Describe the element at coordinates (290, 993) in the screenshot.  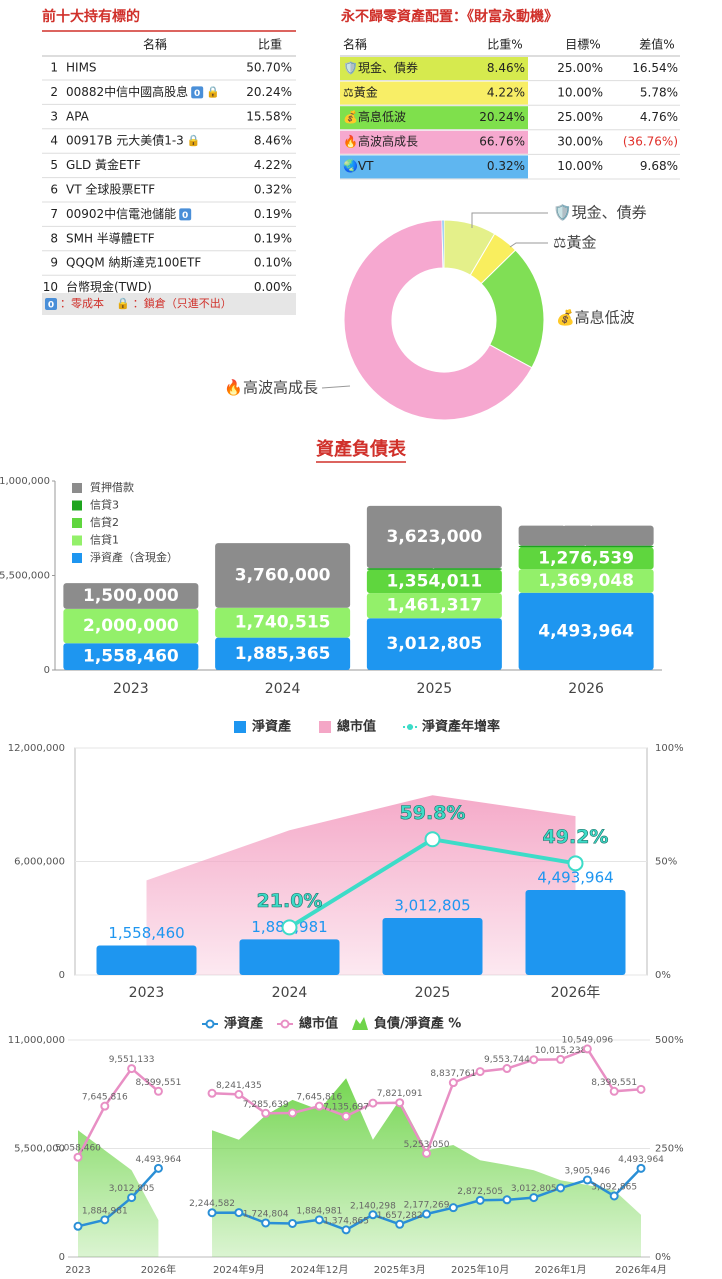
I see `x-tick-label: 2024` at that location.